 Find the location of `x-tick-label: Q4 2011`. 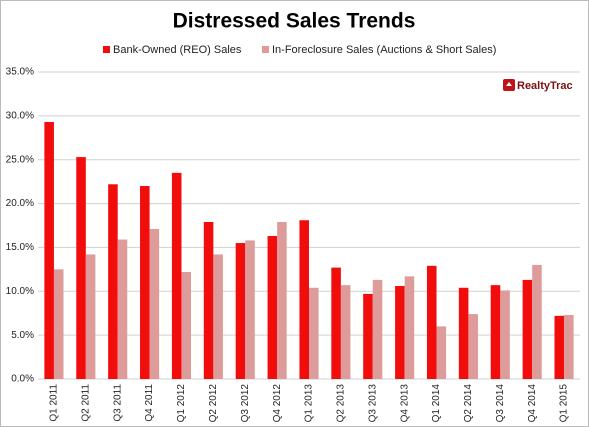

x-tick-label: Q4 2011 is located at coordinates (149, 403).